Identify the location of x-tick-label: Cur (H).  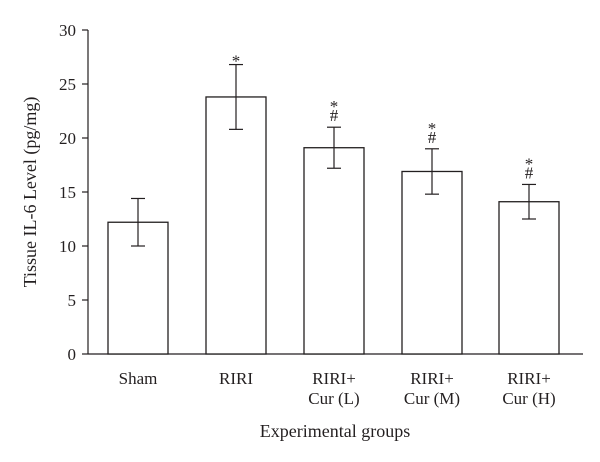
(528, 398).